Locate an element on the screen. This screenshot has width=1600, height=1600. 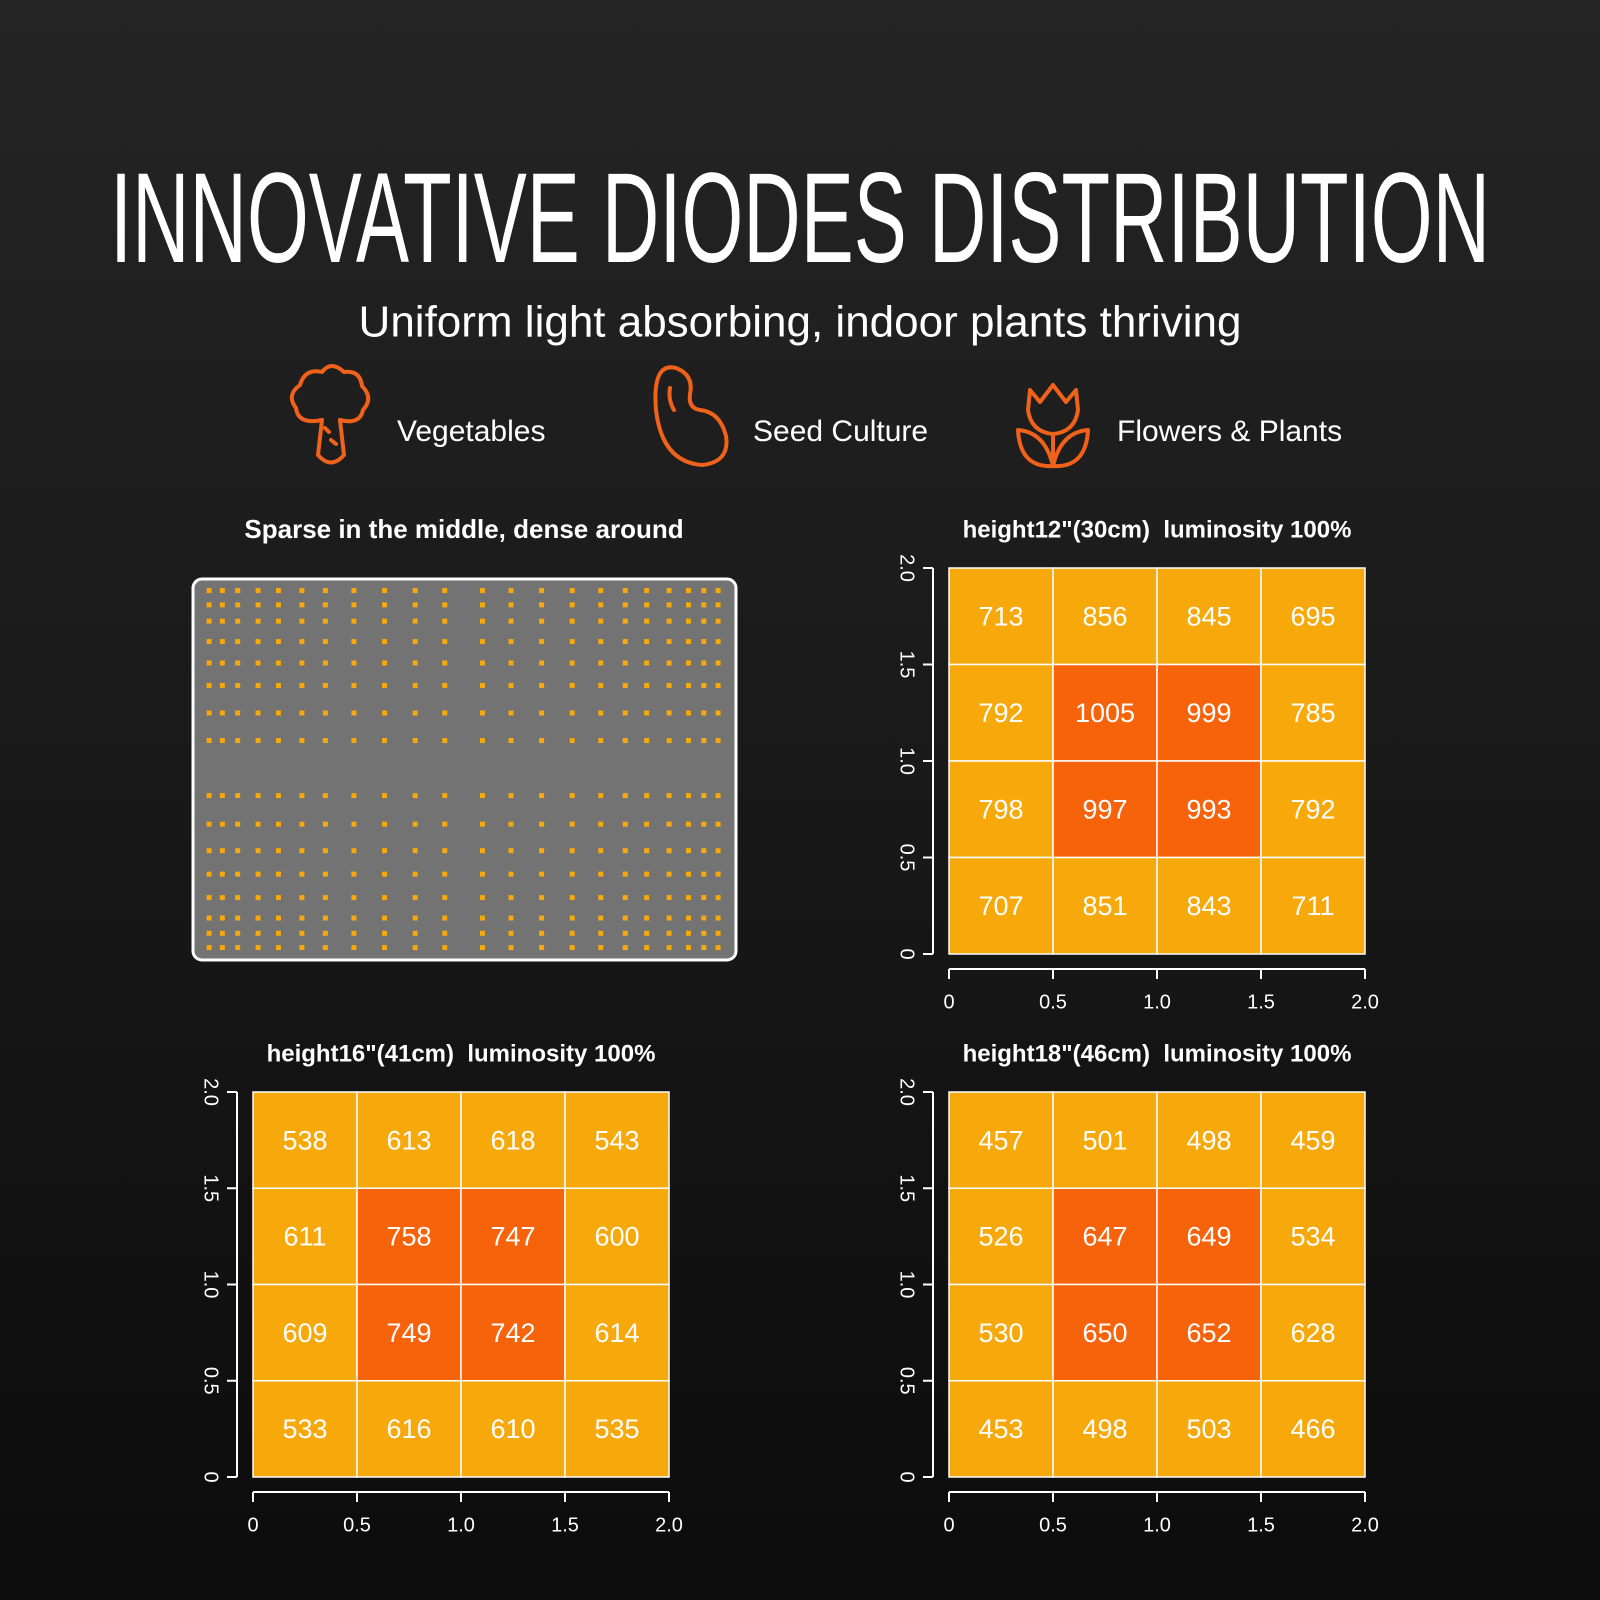
cell-label: 628 is located at coordinates (1312, 1333).